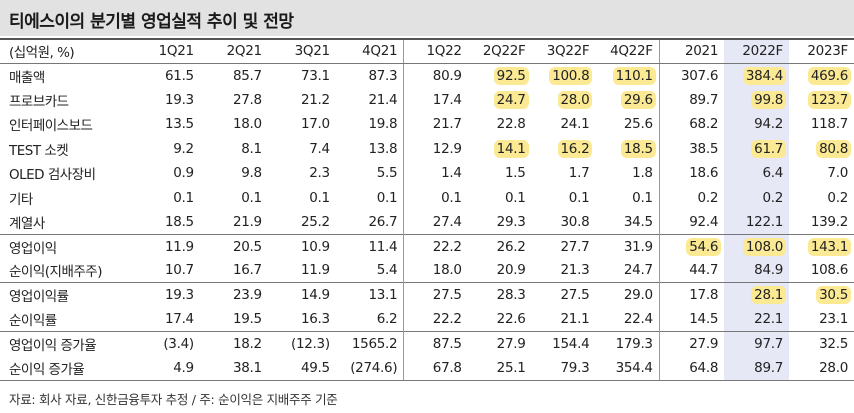 The width and height of the screenshot is (854, 413). I want to click on cell-value: 22.4, so click(638, 319).